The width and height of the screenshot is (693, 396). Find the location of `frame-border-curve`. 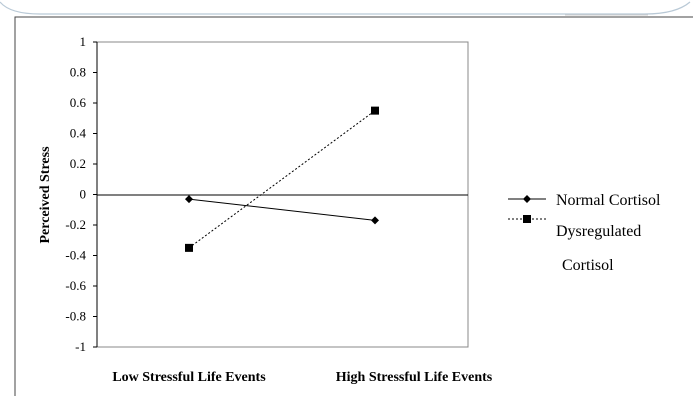

frame-border-curve is located at coordinates (345, 8).